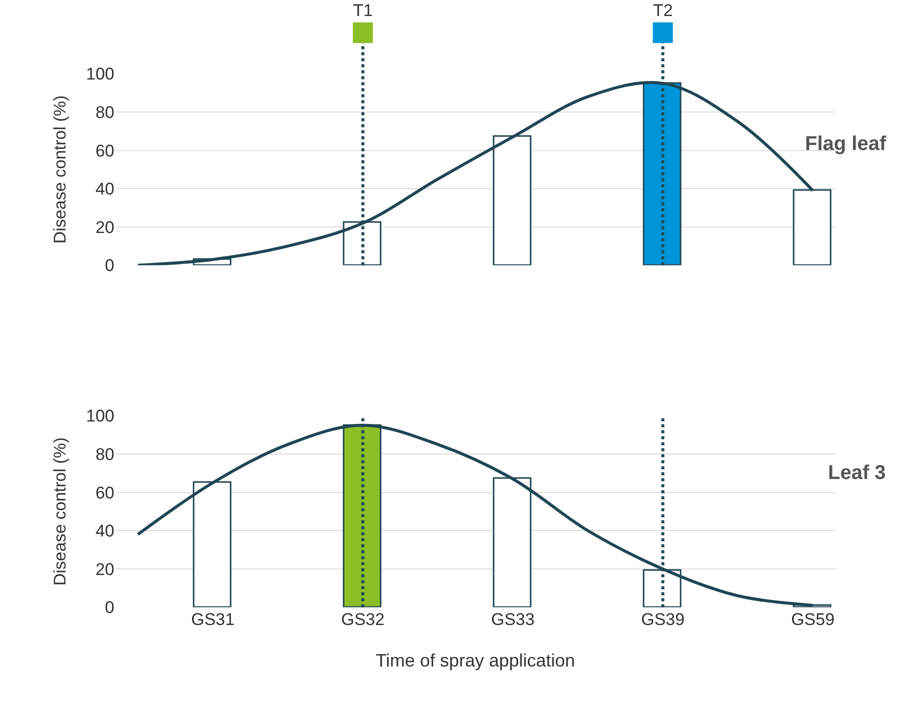  What do you see at coordinates (213, 620) in the screenshot?
I see `x-tick-label: GS31` at bounding box center [213, 620].